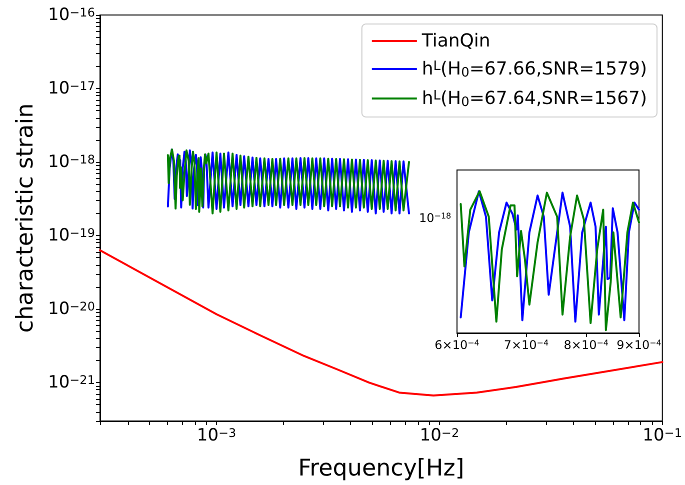  I want to click on legend-label: TianQin, so click(455, 41).